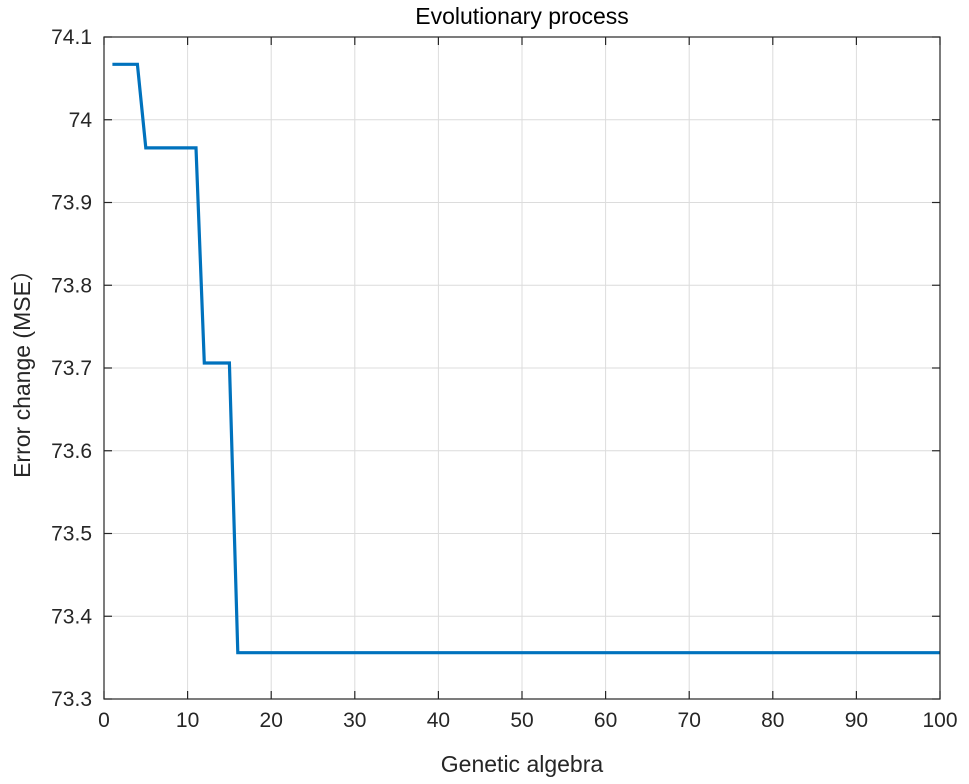  I want to click on x-tick-label: 0, so click(104, 720).